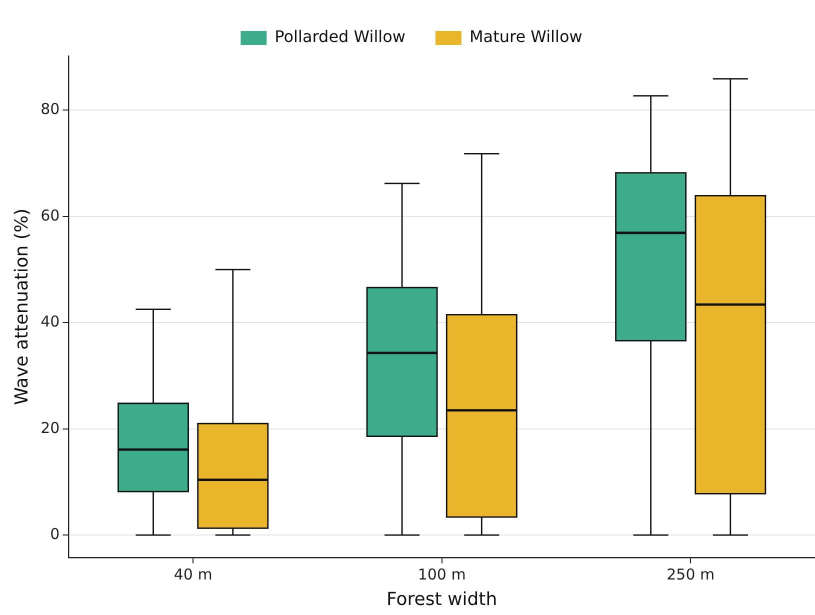 The width and height of the screenshot is (815, 615). Describe the element at coordinates (50, 109) in the screenshot. I see `y-tick-label: 80` at that location.